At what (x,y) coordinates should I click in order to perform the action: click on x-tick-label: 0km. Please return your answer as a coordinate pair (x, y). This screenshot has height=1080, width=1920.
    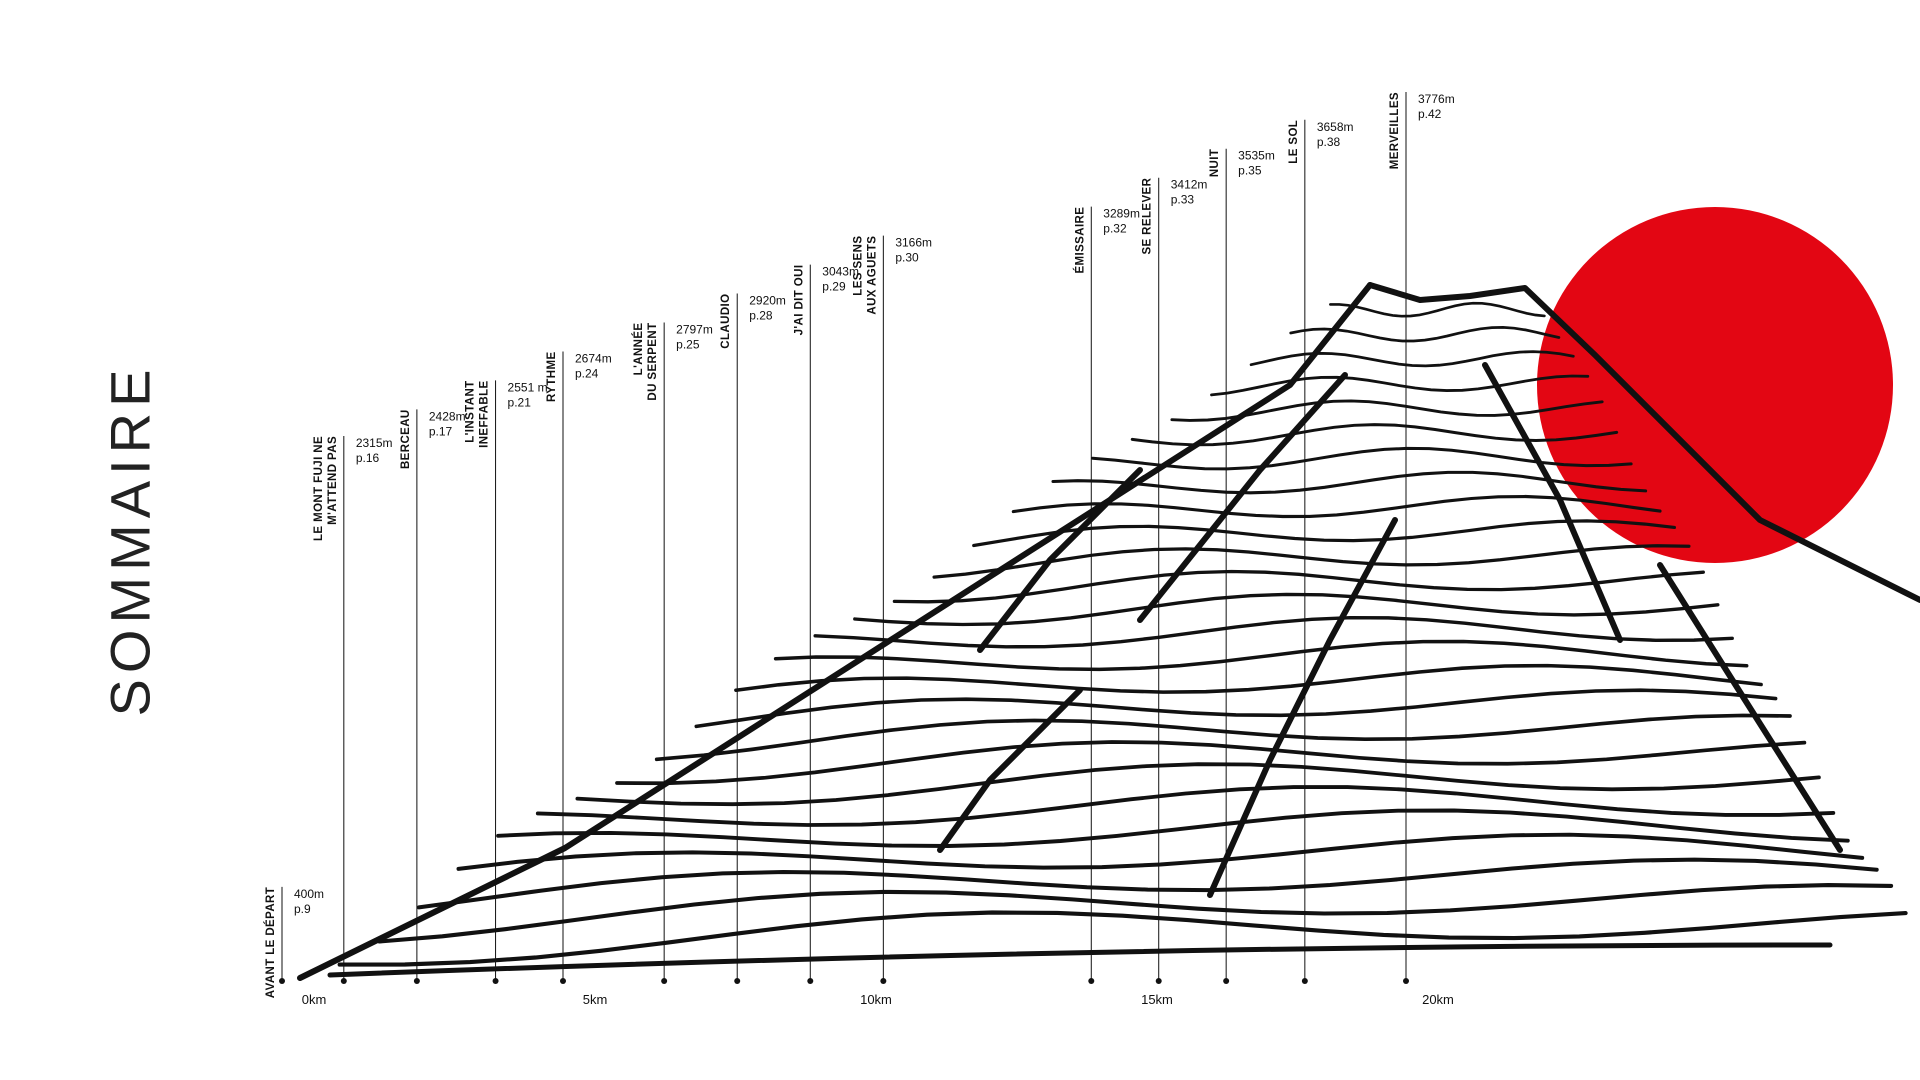
    Looking at the image, I should click on (314, 999).